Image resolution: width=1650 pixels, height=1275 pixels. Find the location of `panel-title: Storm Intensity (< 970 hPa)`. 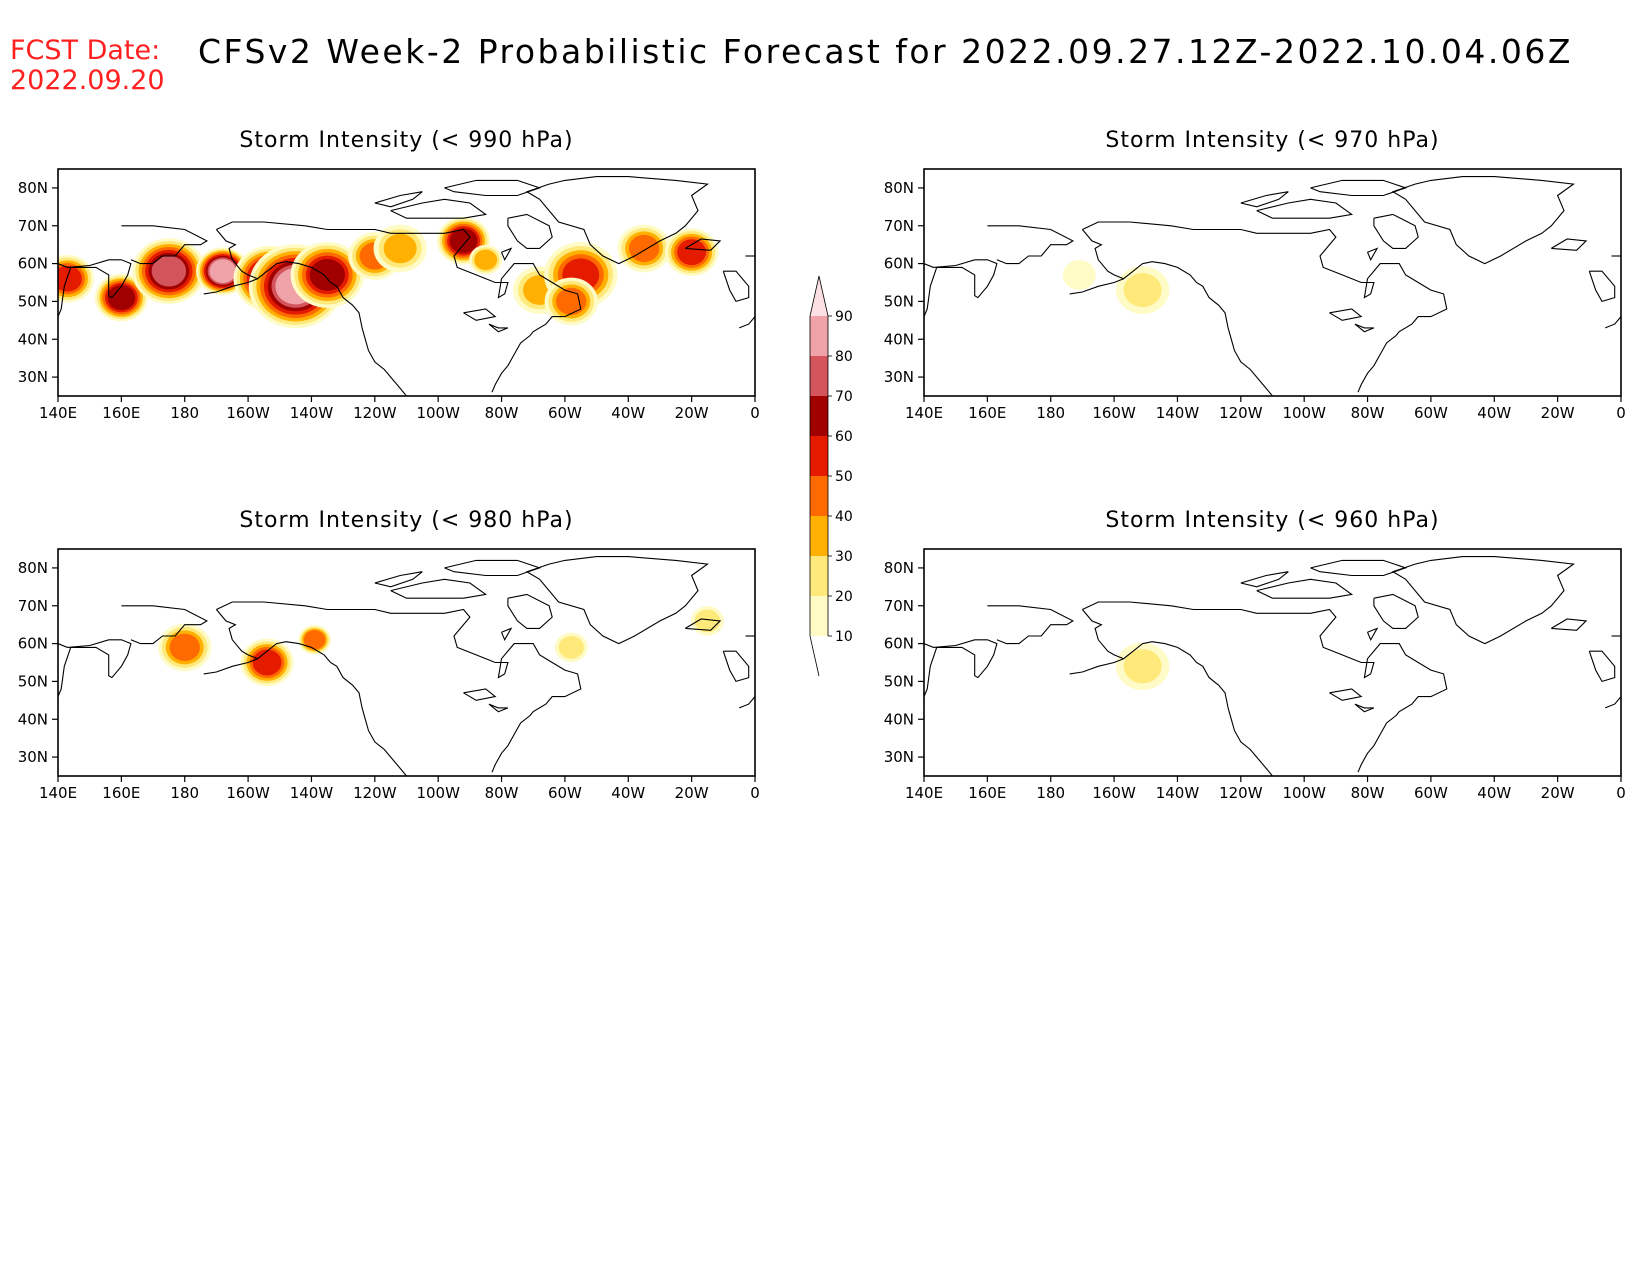

panel-title: Storm Intensity (< 970 hPa) is located at coordinates (1272, 140).